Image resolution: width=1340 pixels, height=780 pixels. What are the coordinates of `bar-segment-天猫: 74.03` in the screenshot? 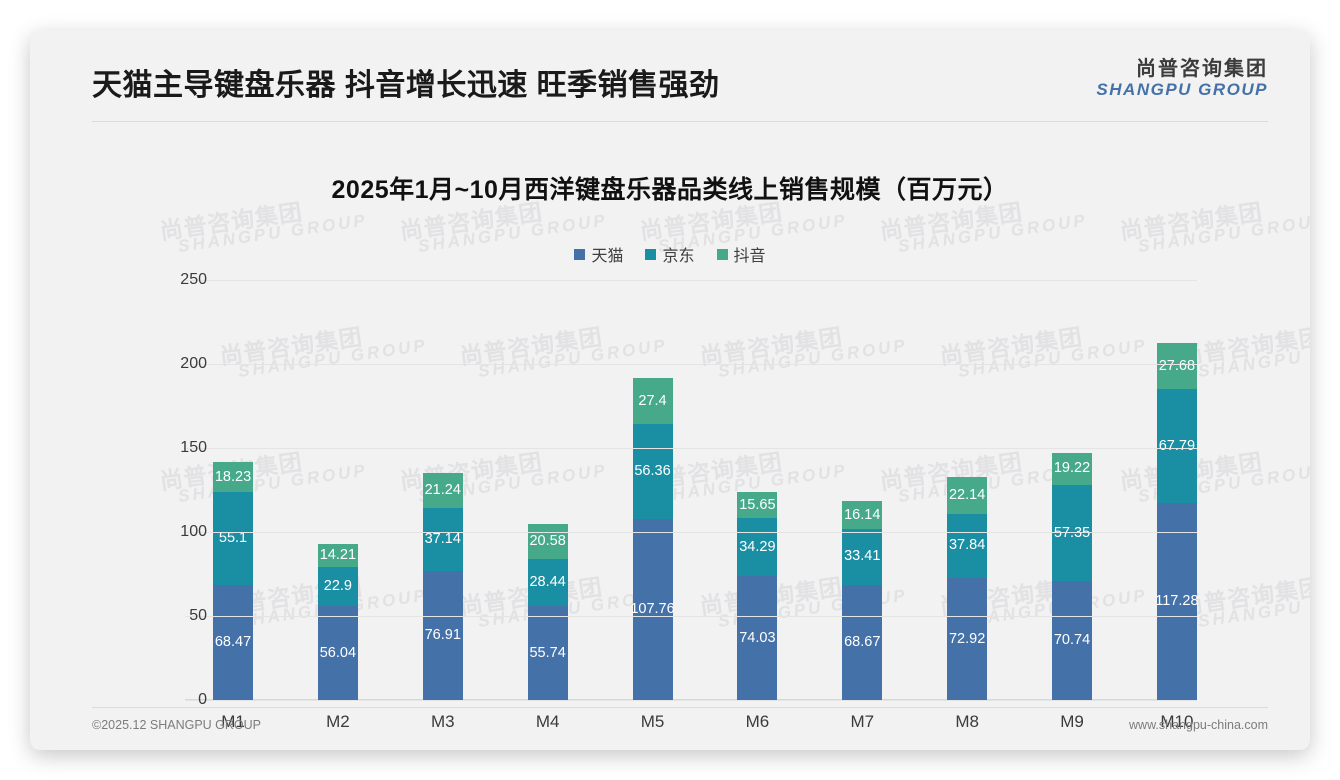 It's located at (757, 637).